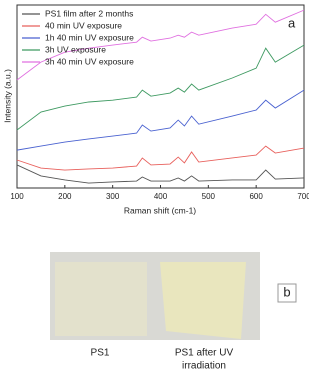 The height and width of the screenshot is (371, 320). What do you see at coordinates (113, 196) in the screenshot?
I see `x-tick-label: 300` at bounding box center [113, 196].